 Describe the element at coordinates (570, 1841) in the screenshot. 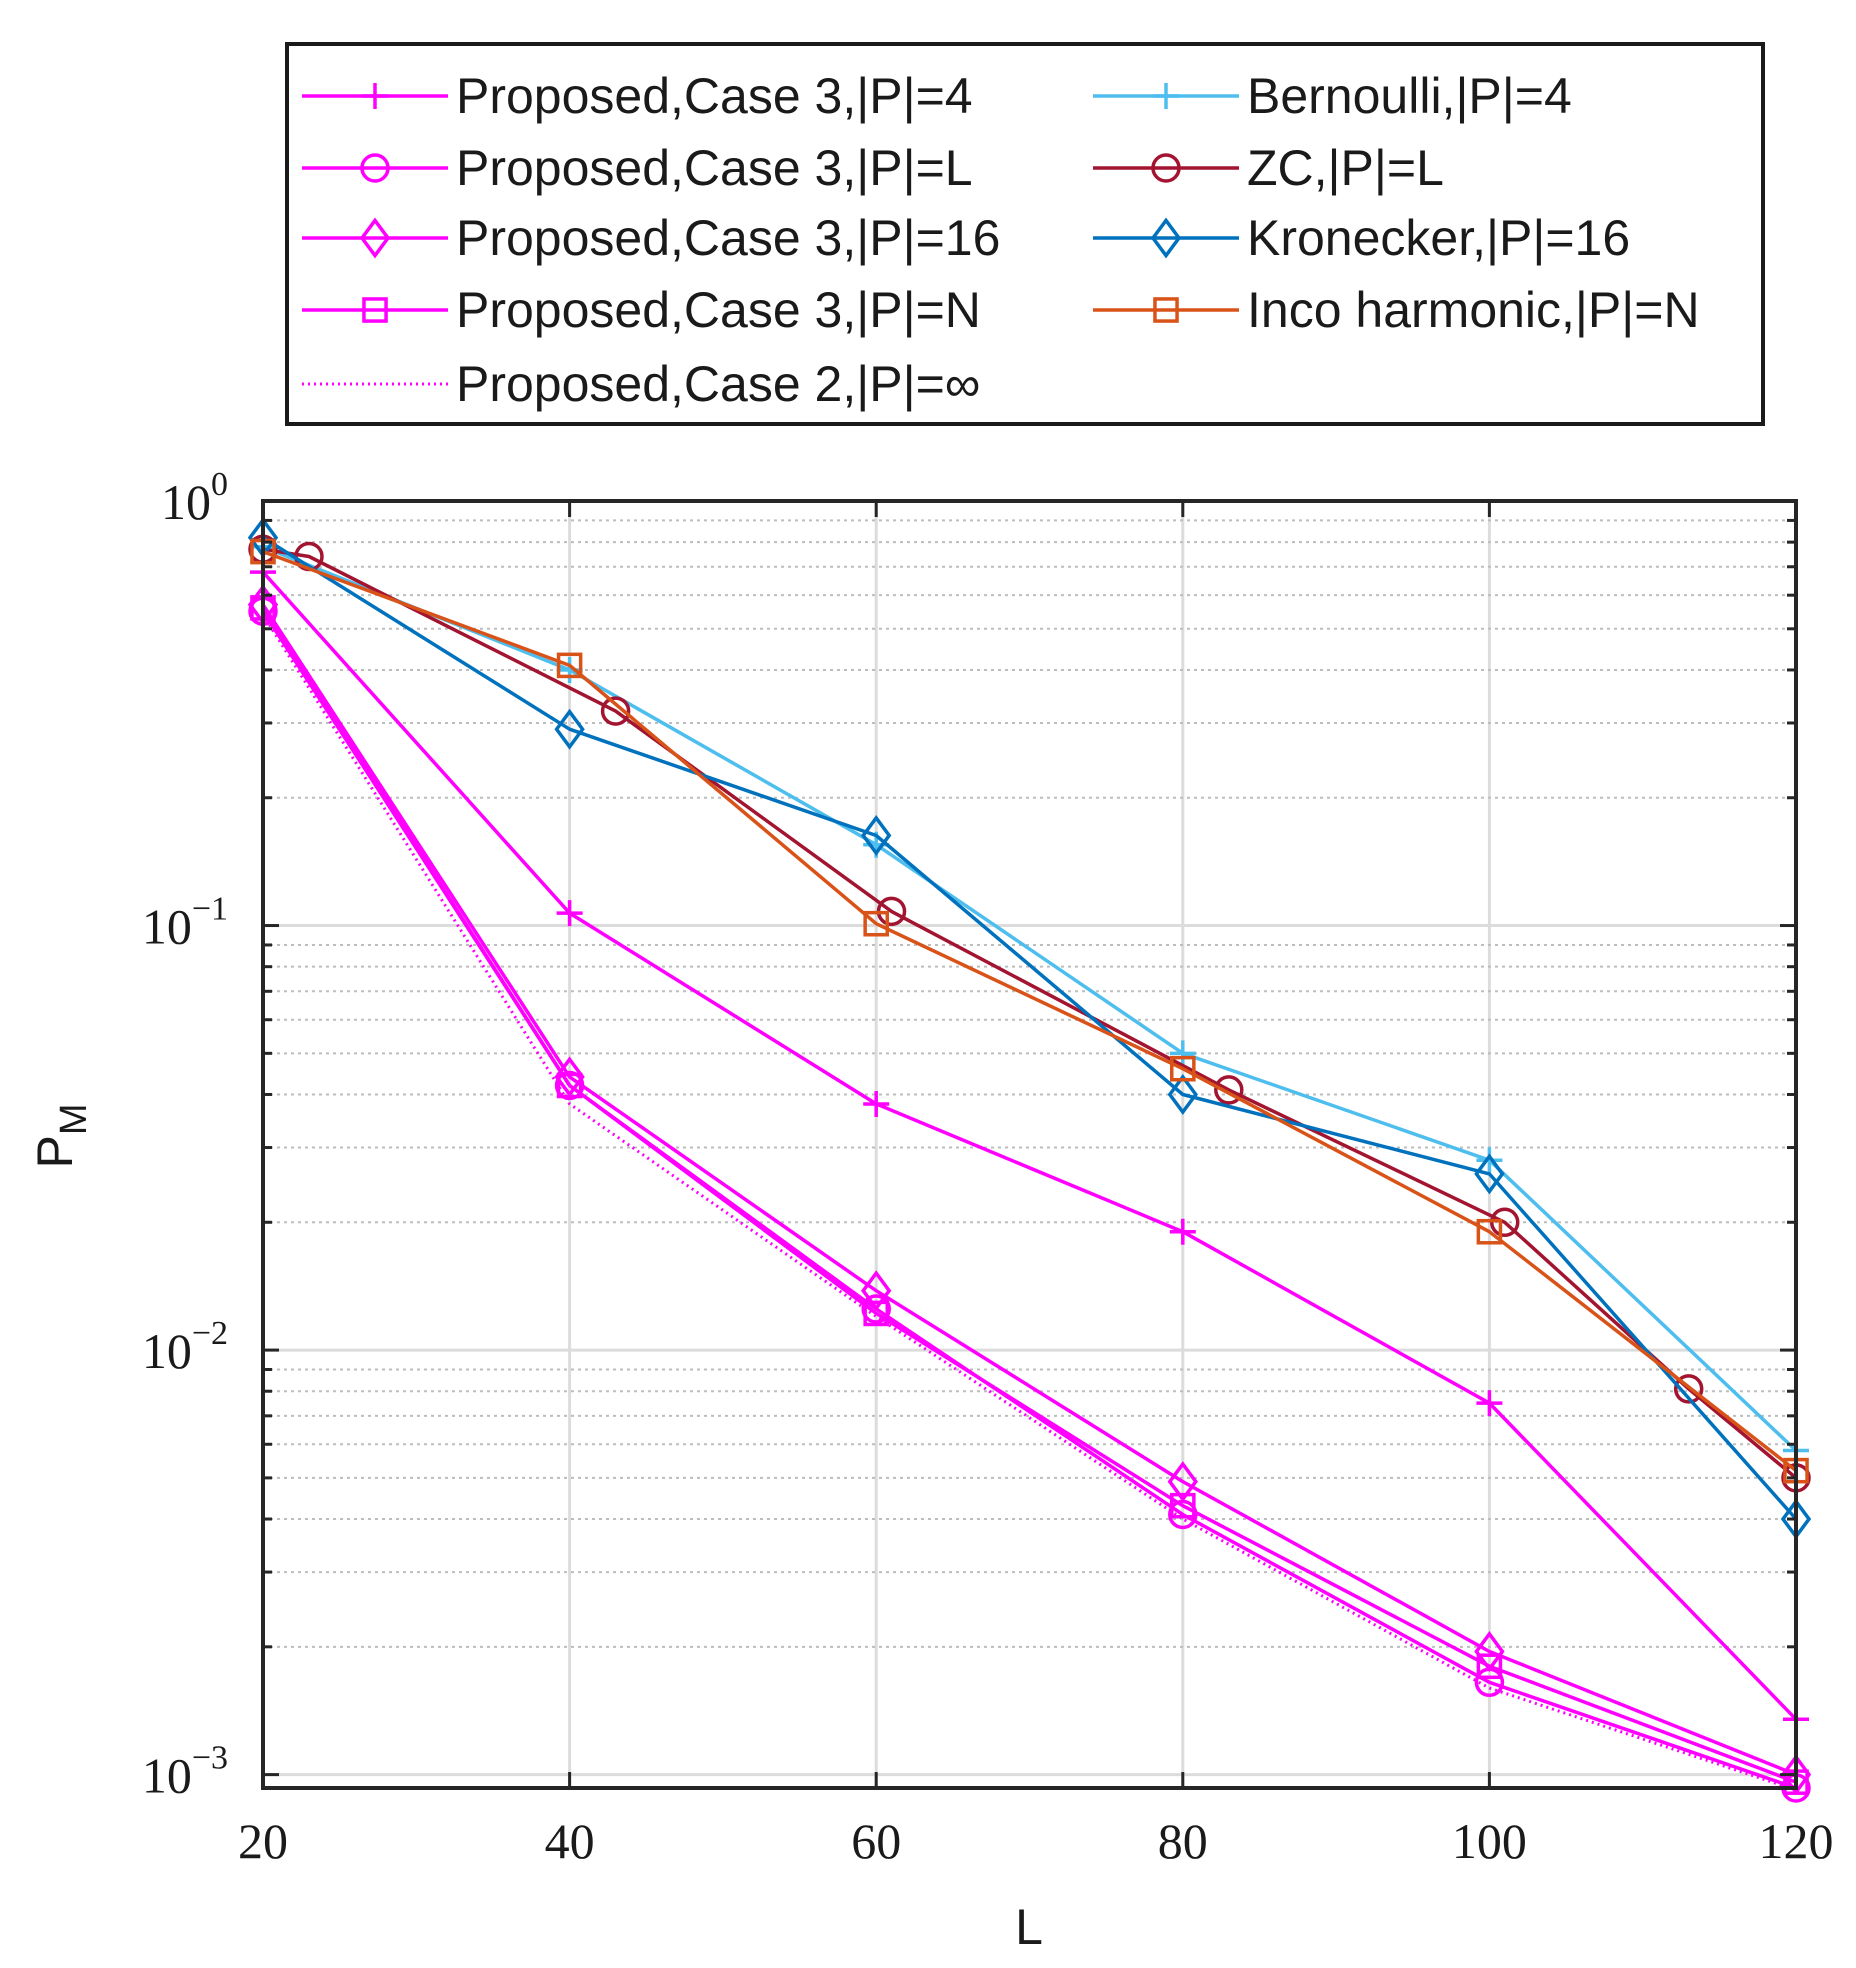

I see `x-tick-label: 40` at that location.